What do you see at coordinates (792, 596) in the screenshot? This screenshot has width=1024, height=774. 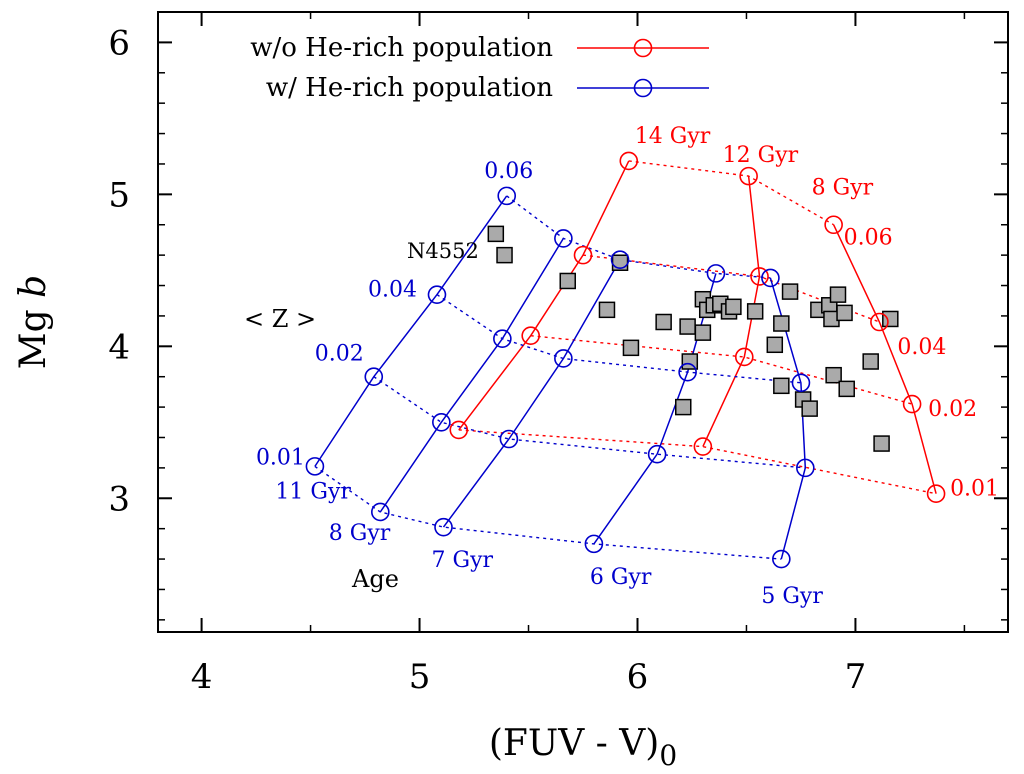 I see `blue-age-label-4: 5 Gyr` at bounding box center [792, 596].